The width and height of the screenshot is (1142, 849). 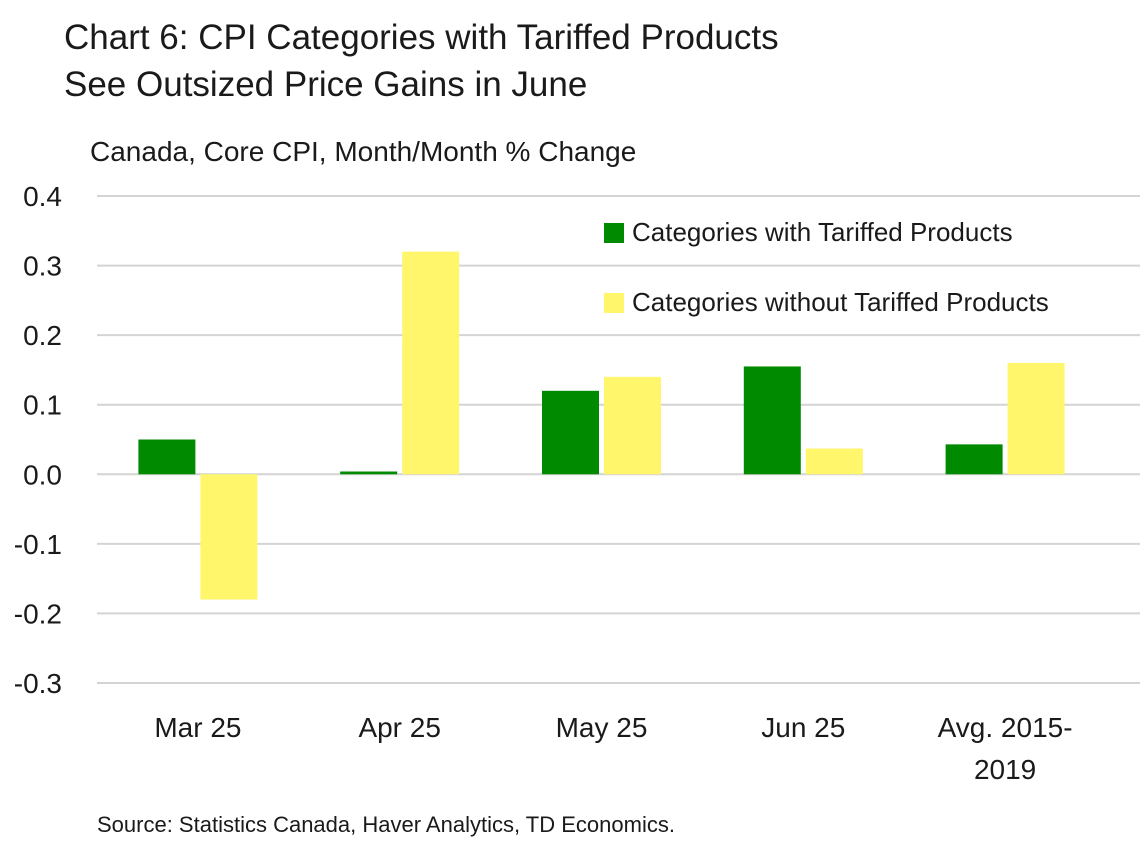 What do you see at coordinates (399, 727) in the screenshot?
I see `x-tick-label: Apr 25` at bounding box center [399, 727].